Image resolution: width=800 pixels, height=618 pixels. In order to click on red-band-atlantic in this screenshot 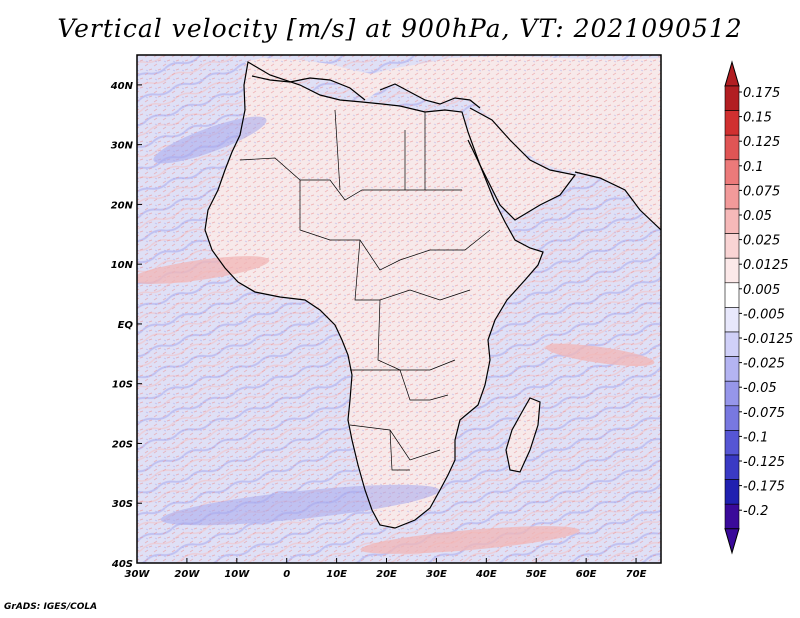, I will do `click(203, 270)`.